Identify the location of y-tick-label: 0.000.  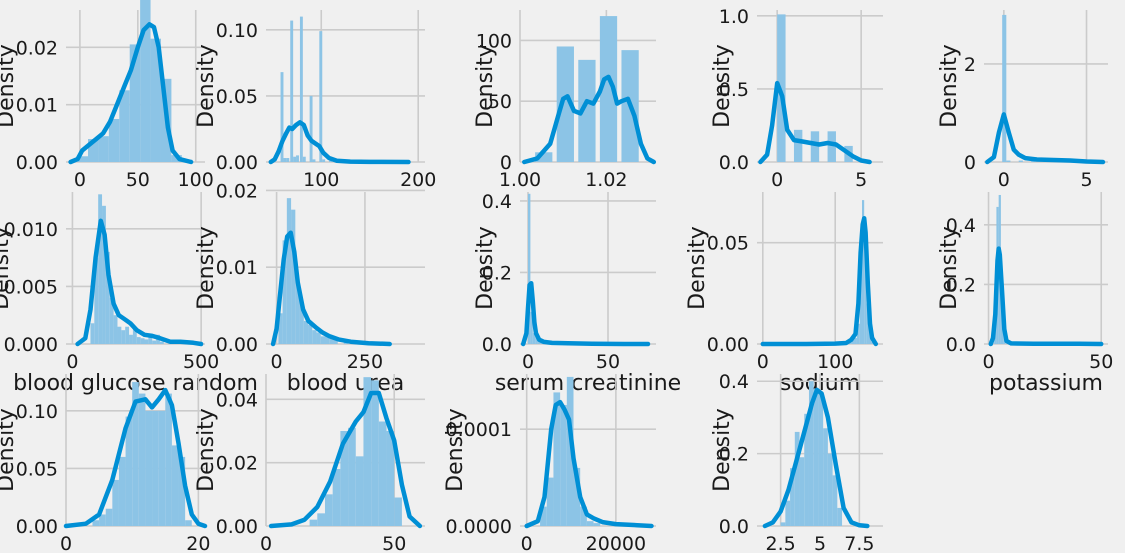
(31, 345).